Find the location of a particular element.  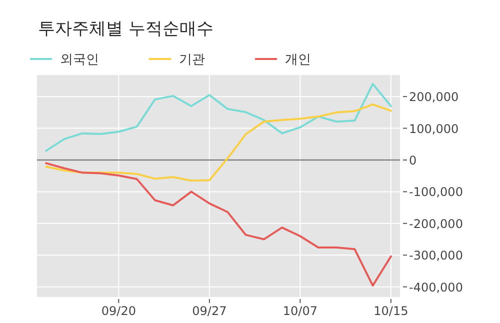

y-tick-label: -200,000 is located at coordinates (436, 223).